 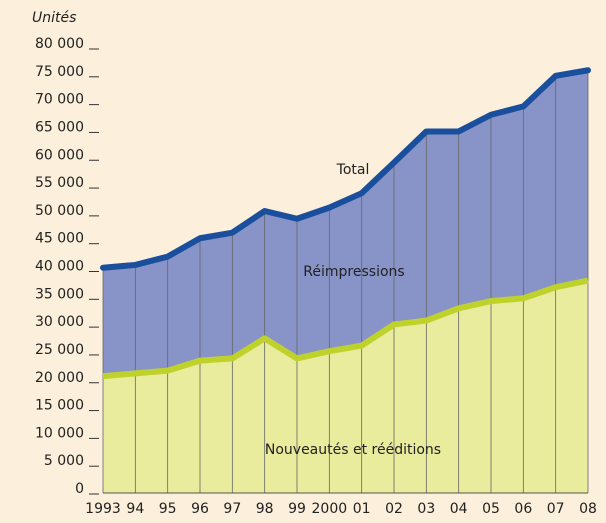 I want to click on y-tick-label: 30 000, so click(x=59, y=322).